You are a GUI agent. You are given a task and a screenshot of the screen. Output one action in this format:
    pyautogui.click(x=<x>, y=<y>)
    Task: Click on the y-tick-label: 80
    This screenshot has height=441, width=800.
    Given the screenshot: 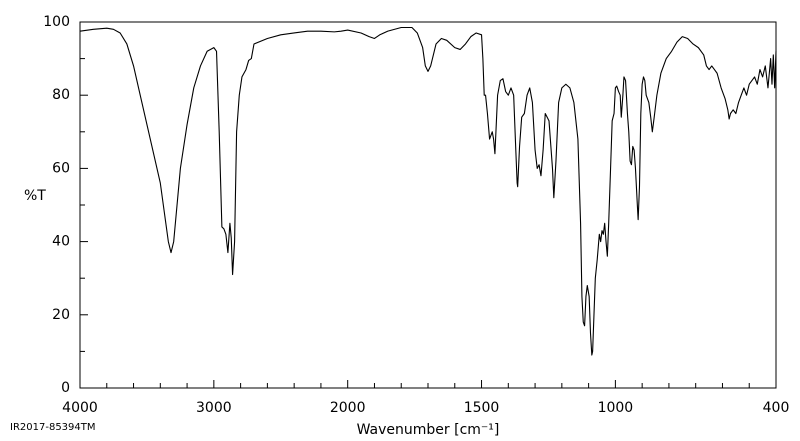 What is the action you would take?
    pyautogui.click(x=61, y=95)
    